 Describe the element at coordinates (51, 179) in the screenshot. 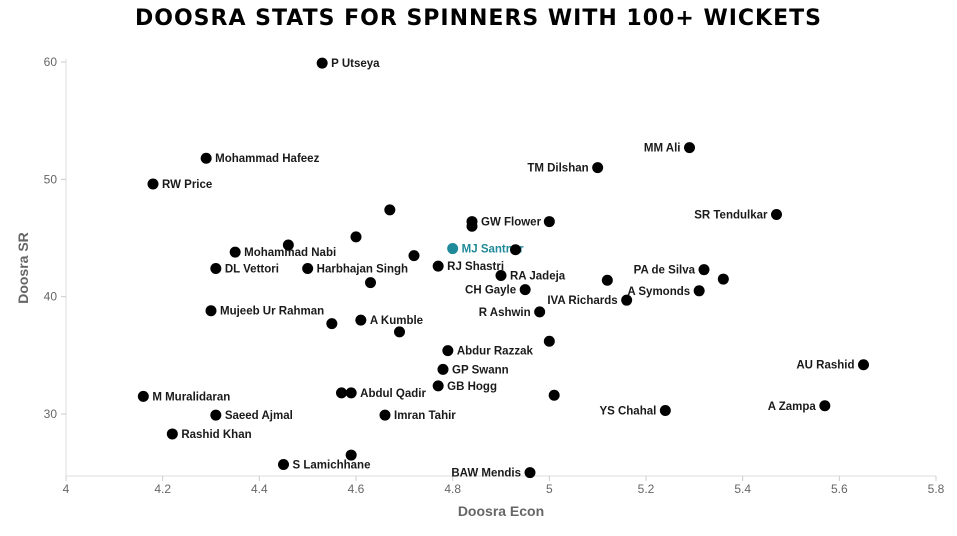

I see `y-tick-label: 50` at that location.